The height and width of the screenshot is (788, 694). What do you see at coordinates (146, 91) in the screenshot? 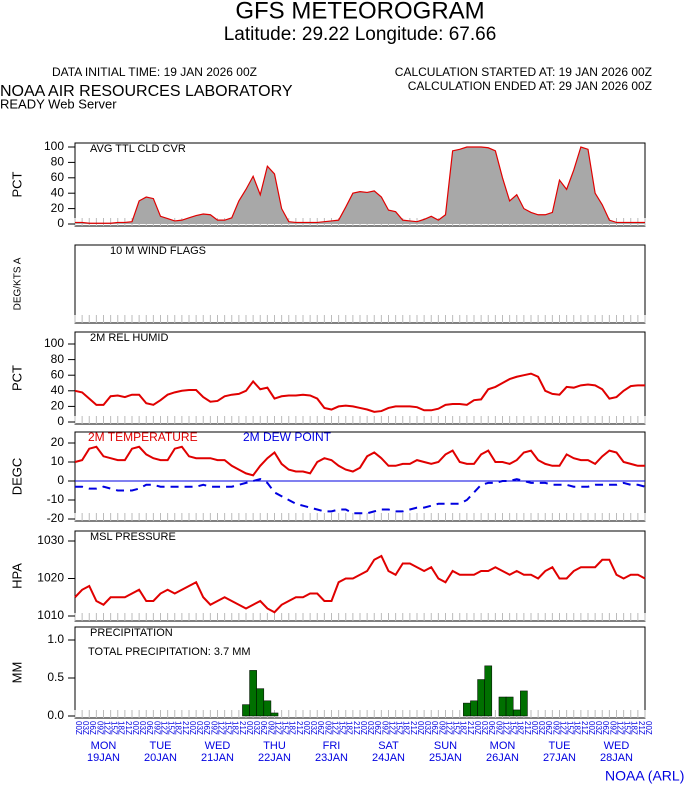
I see `lab: NOAA AIR RESOURCES LABORATORY` at bounding box center [146, 91].